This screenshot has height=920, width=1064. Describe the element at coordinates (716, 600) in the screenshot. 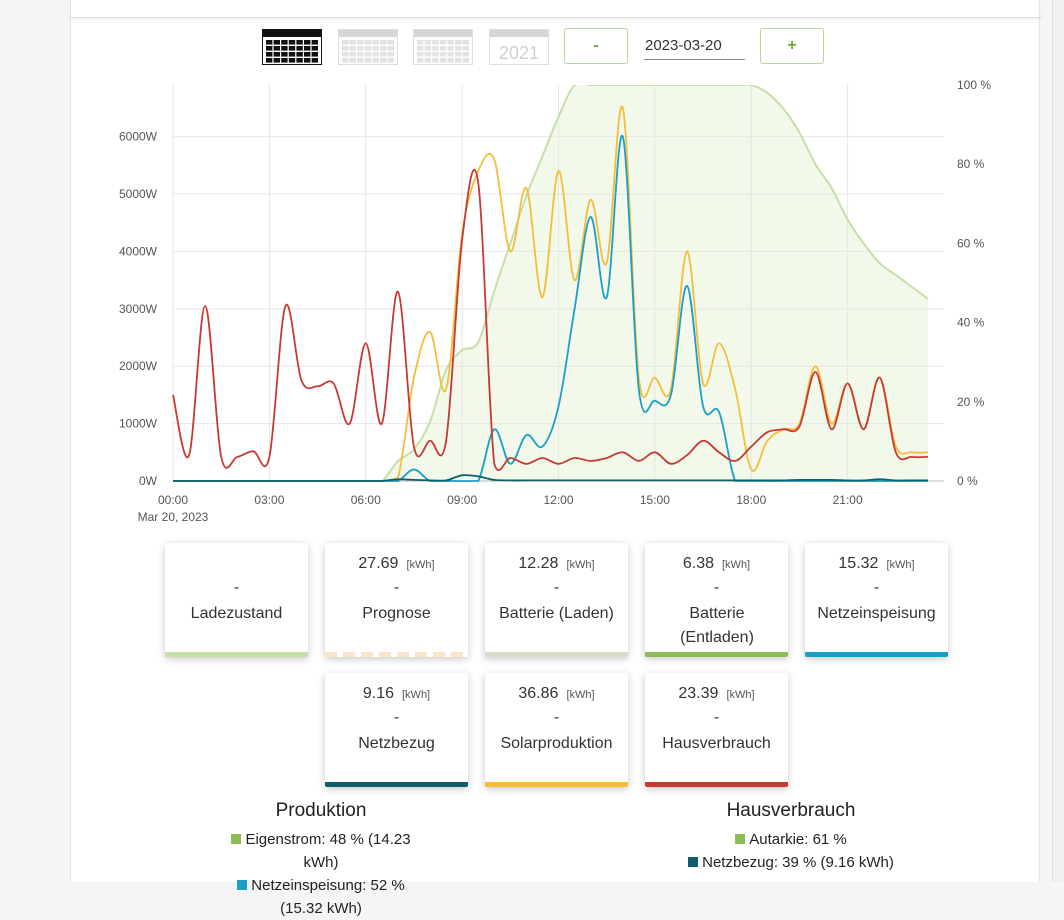

I see `tile-batterie-entladen: 6.38 [kWh] - Batterie (Entladen)` at that location.